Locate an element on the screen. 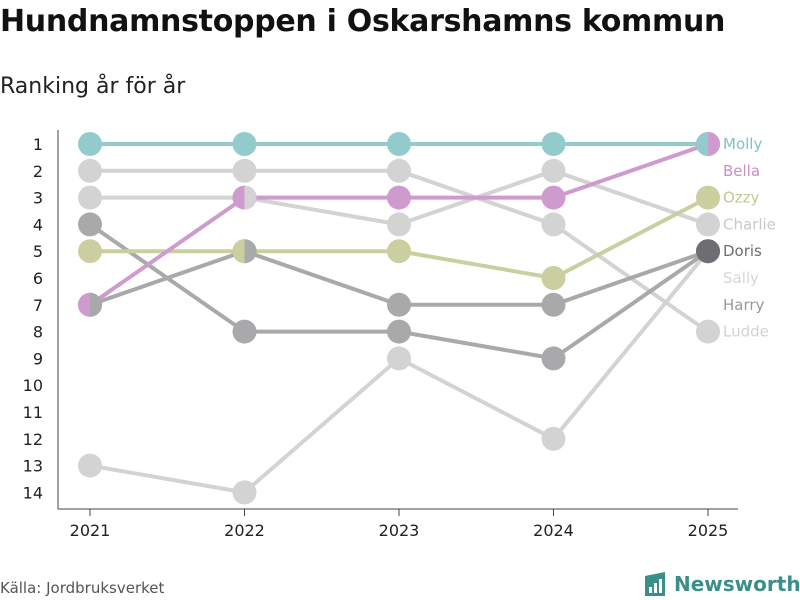 Image resolution: width=800 pixels, height=600 pixels. point-sally-2022 is located at coordinates (244, 492).